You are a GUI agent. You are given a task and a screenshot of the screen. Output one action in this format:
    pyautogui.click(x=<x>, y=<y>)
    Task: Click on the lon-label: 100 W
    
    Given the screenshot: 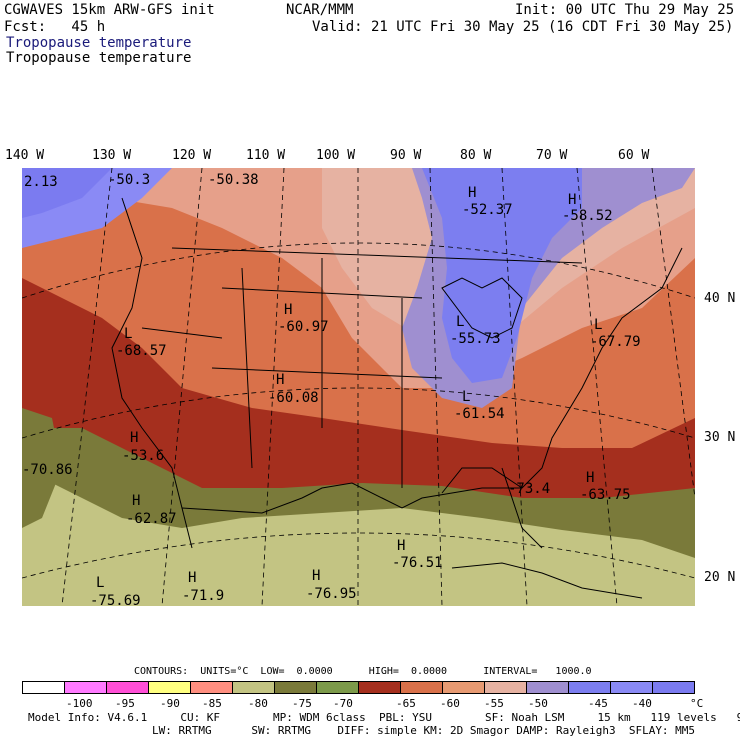 What is the action you would take?
    pyautogui.click(x=336, y=155)
    